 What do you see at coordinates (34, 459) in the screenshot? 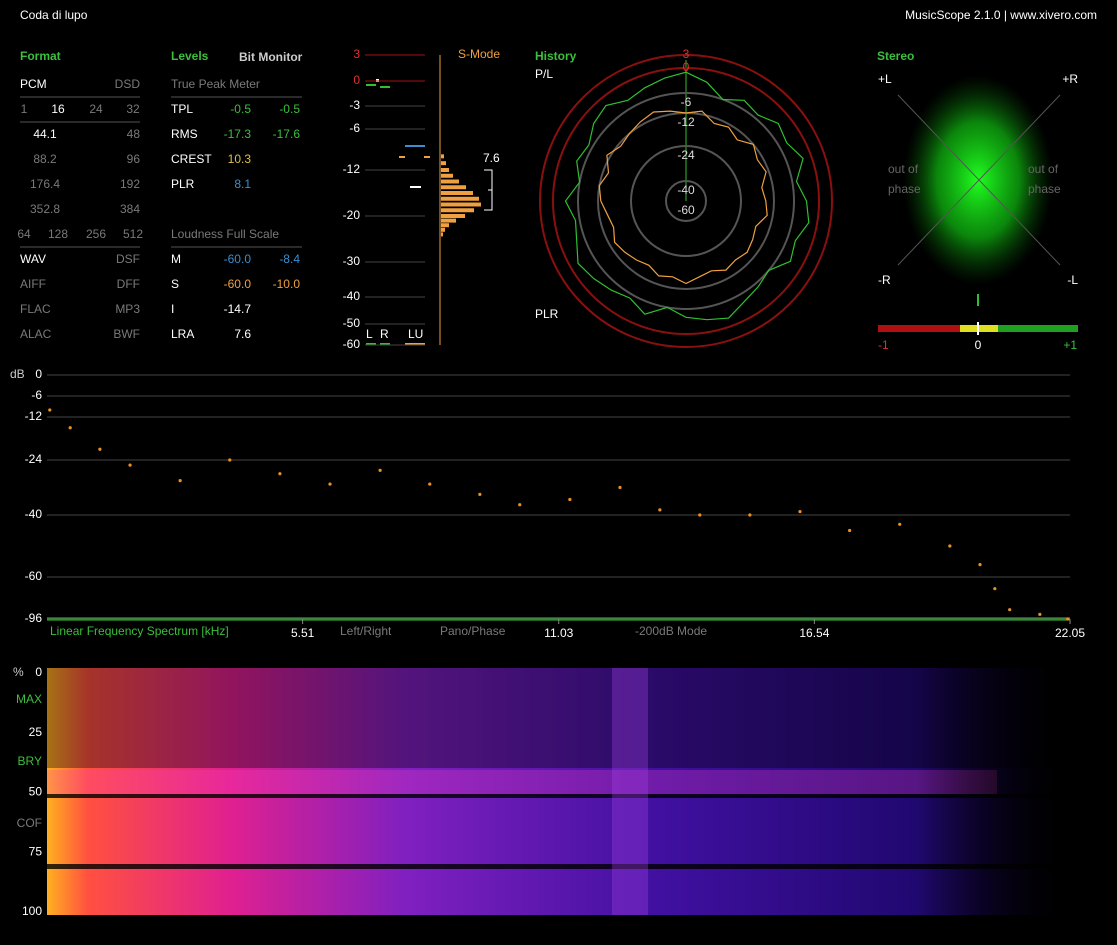
I see `y-tick-label: -24` at bounding box center [34, 459].